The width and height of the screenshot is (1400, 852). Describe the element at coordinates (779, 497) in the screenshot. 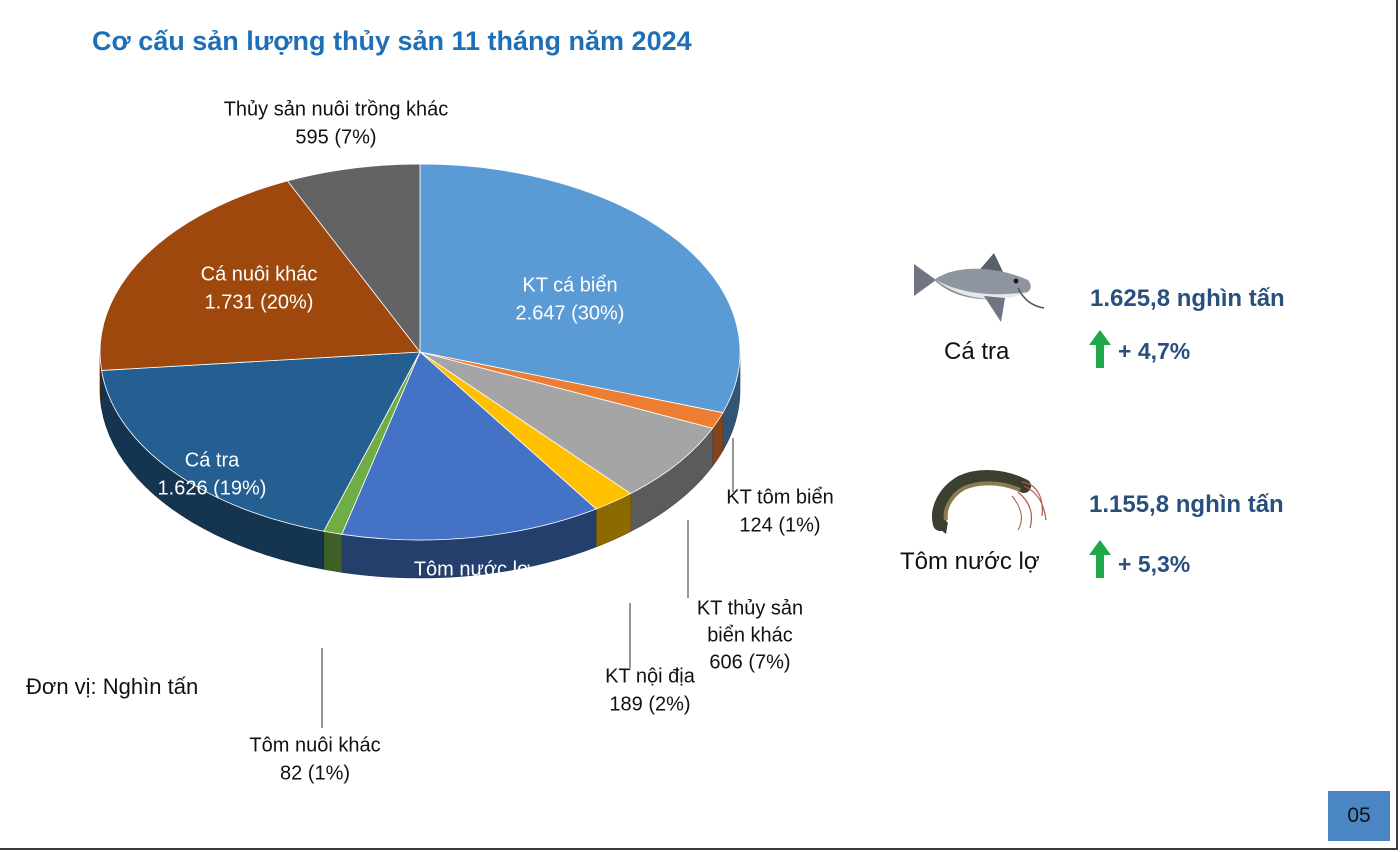

I see `slice-name-label: KT tôm biển` at that location.